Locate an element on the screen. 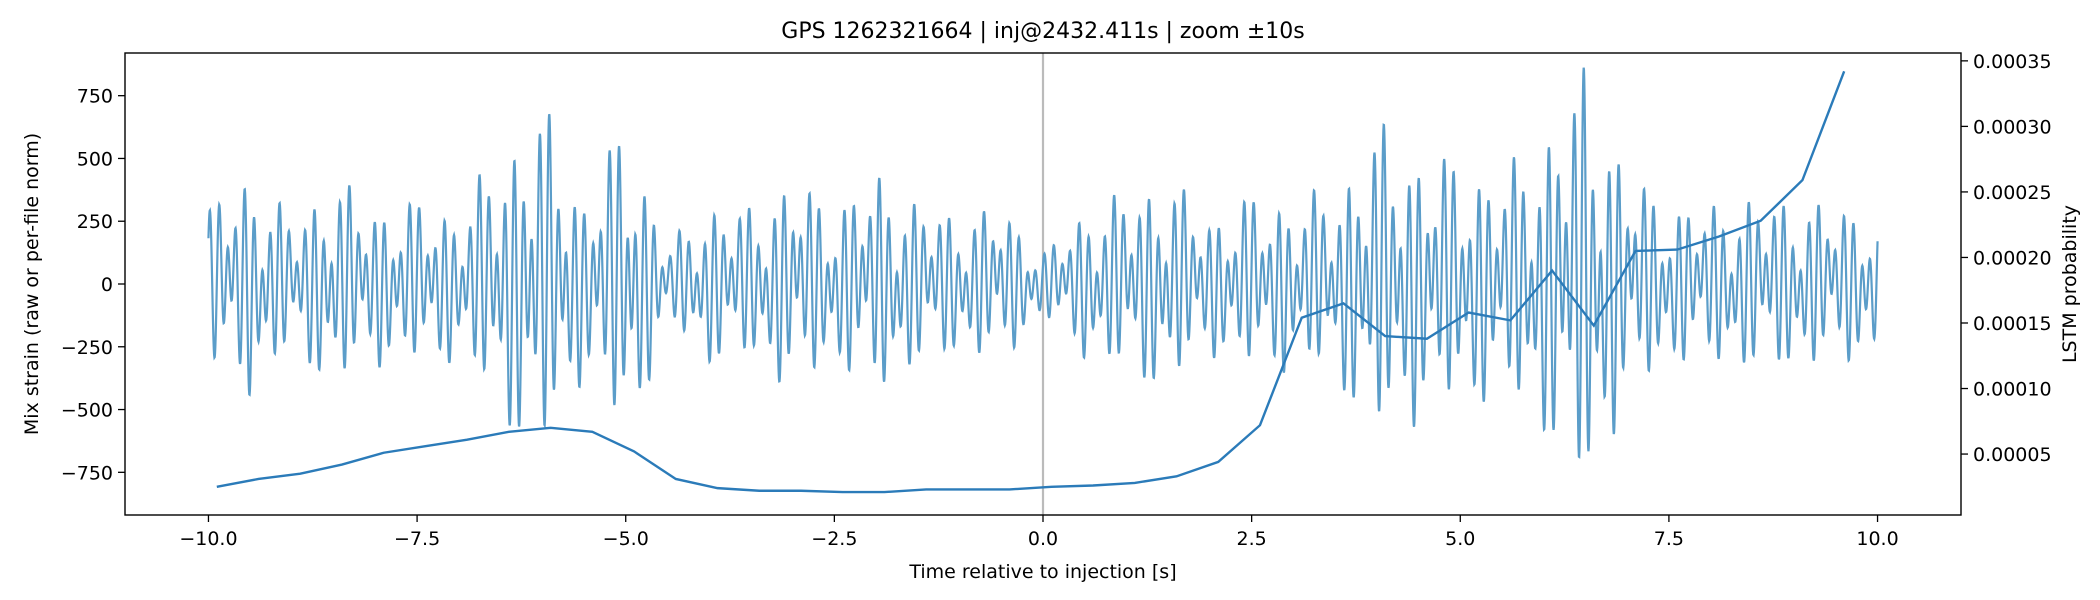  y2-tick-label: 0.00035 is located at coordinates (2012, 62).